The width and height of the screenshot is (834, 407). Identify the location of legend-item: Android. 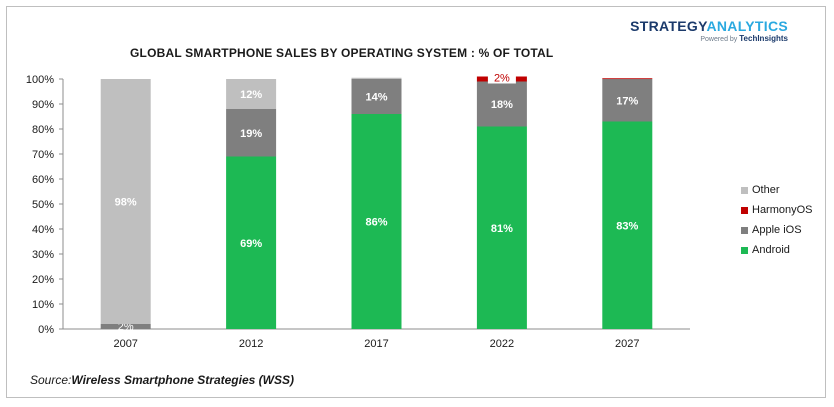
(777, 250).